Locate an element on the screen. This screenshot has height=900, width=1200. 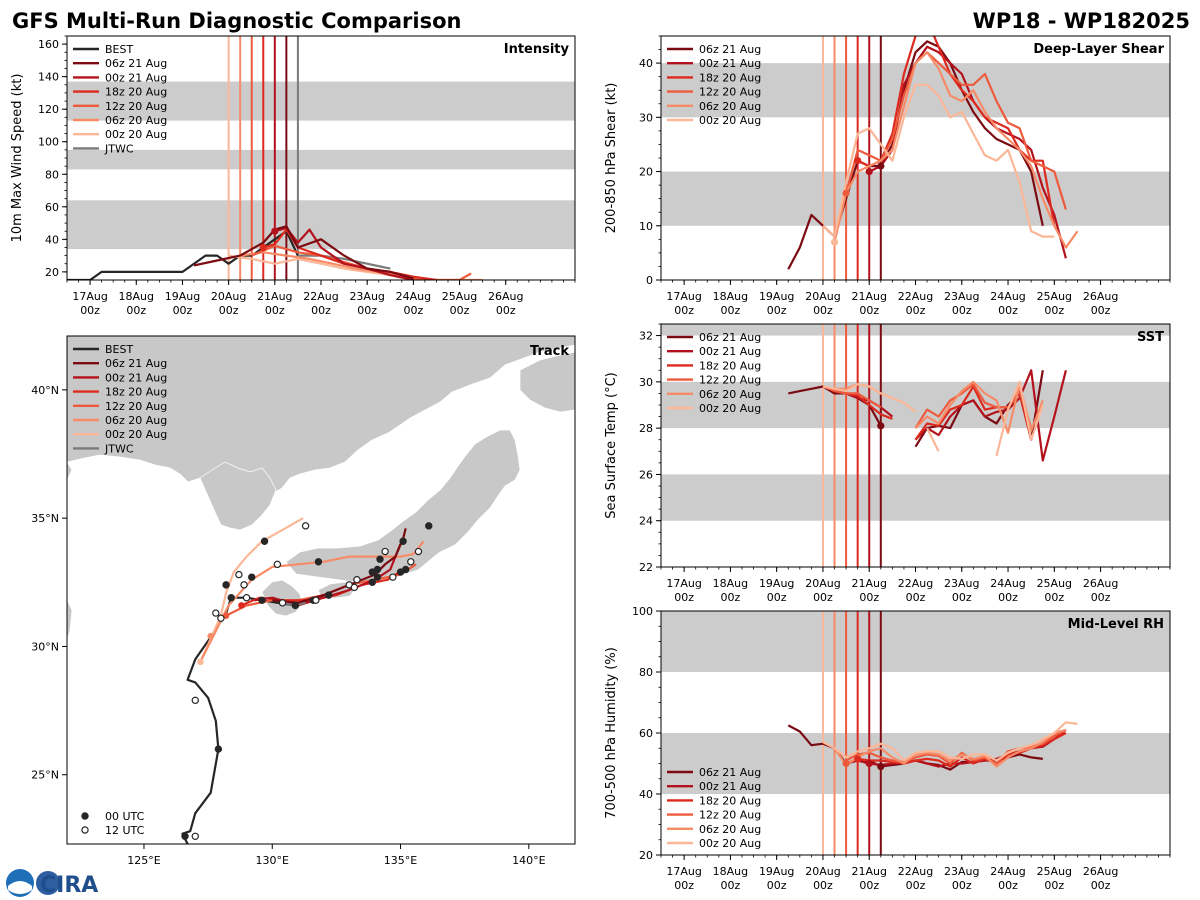
panel-title: Mid-Level RH is located at coordinates (1116, 624).